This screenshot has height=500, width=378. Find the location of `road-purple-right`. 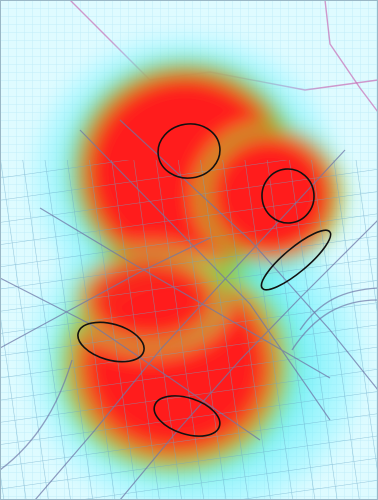

road-purple-right is located at coordinates (351, 56).